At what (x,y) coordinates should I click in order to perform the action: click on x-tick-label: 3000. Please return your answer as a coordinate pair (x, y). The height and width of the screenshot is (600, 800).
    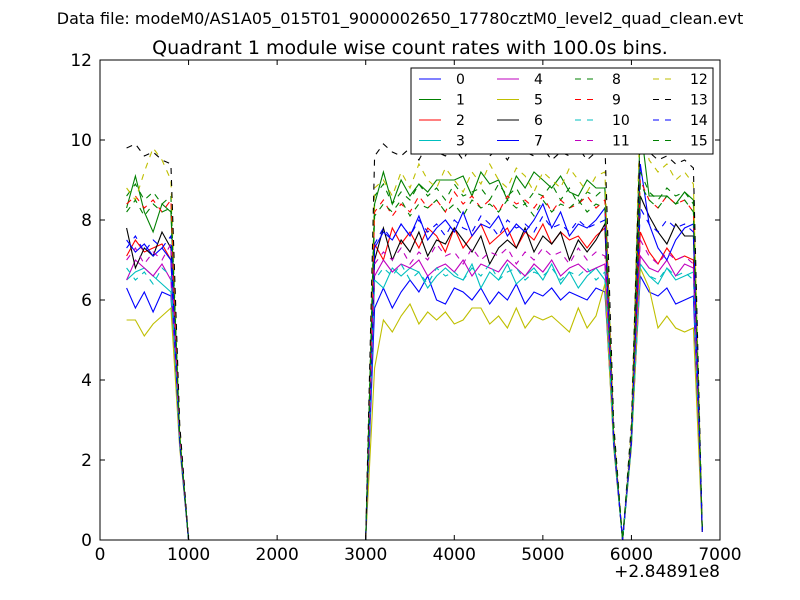
    Looking at the image, I should click on (365, 555).